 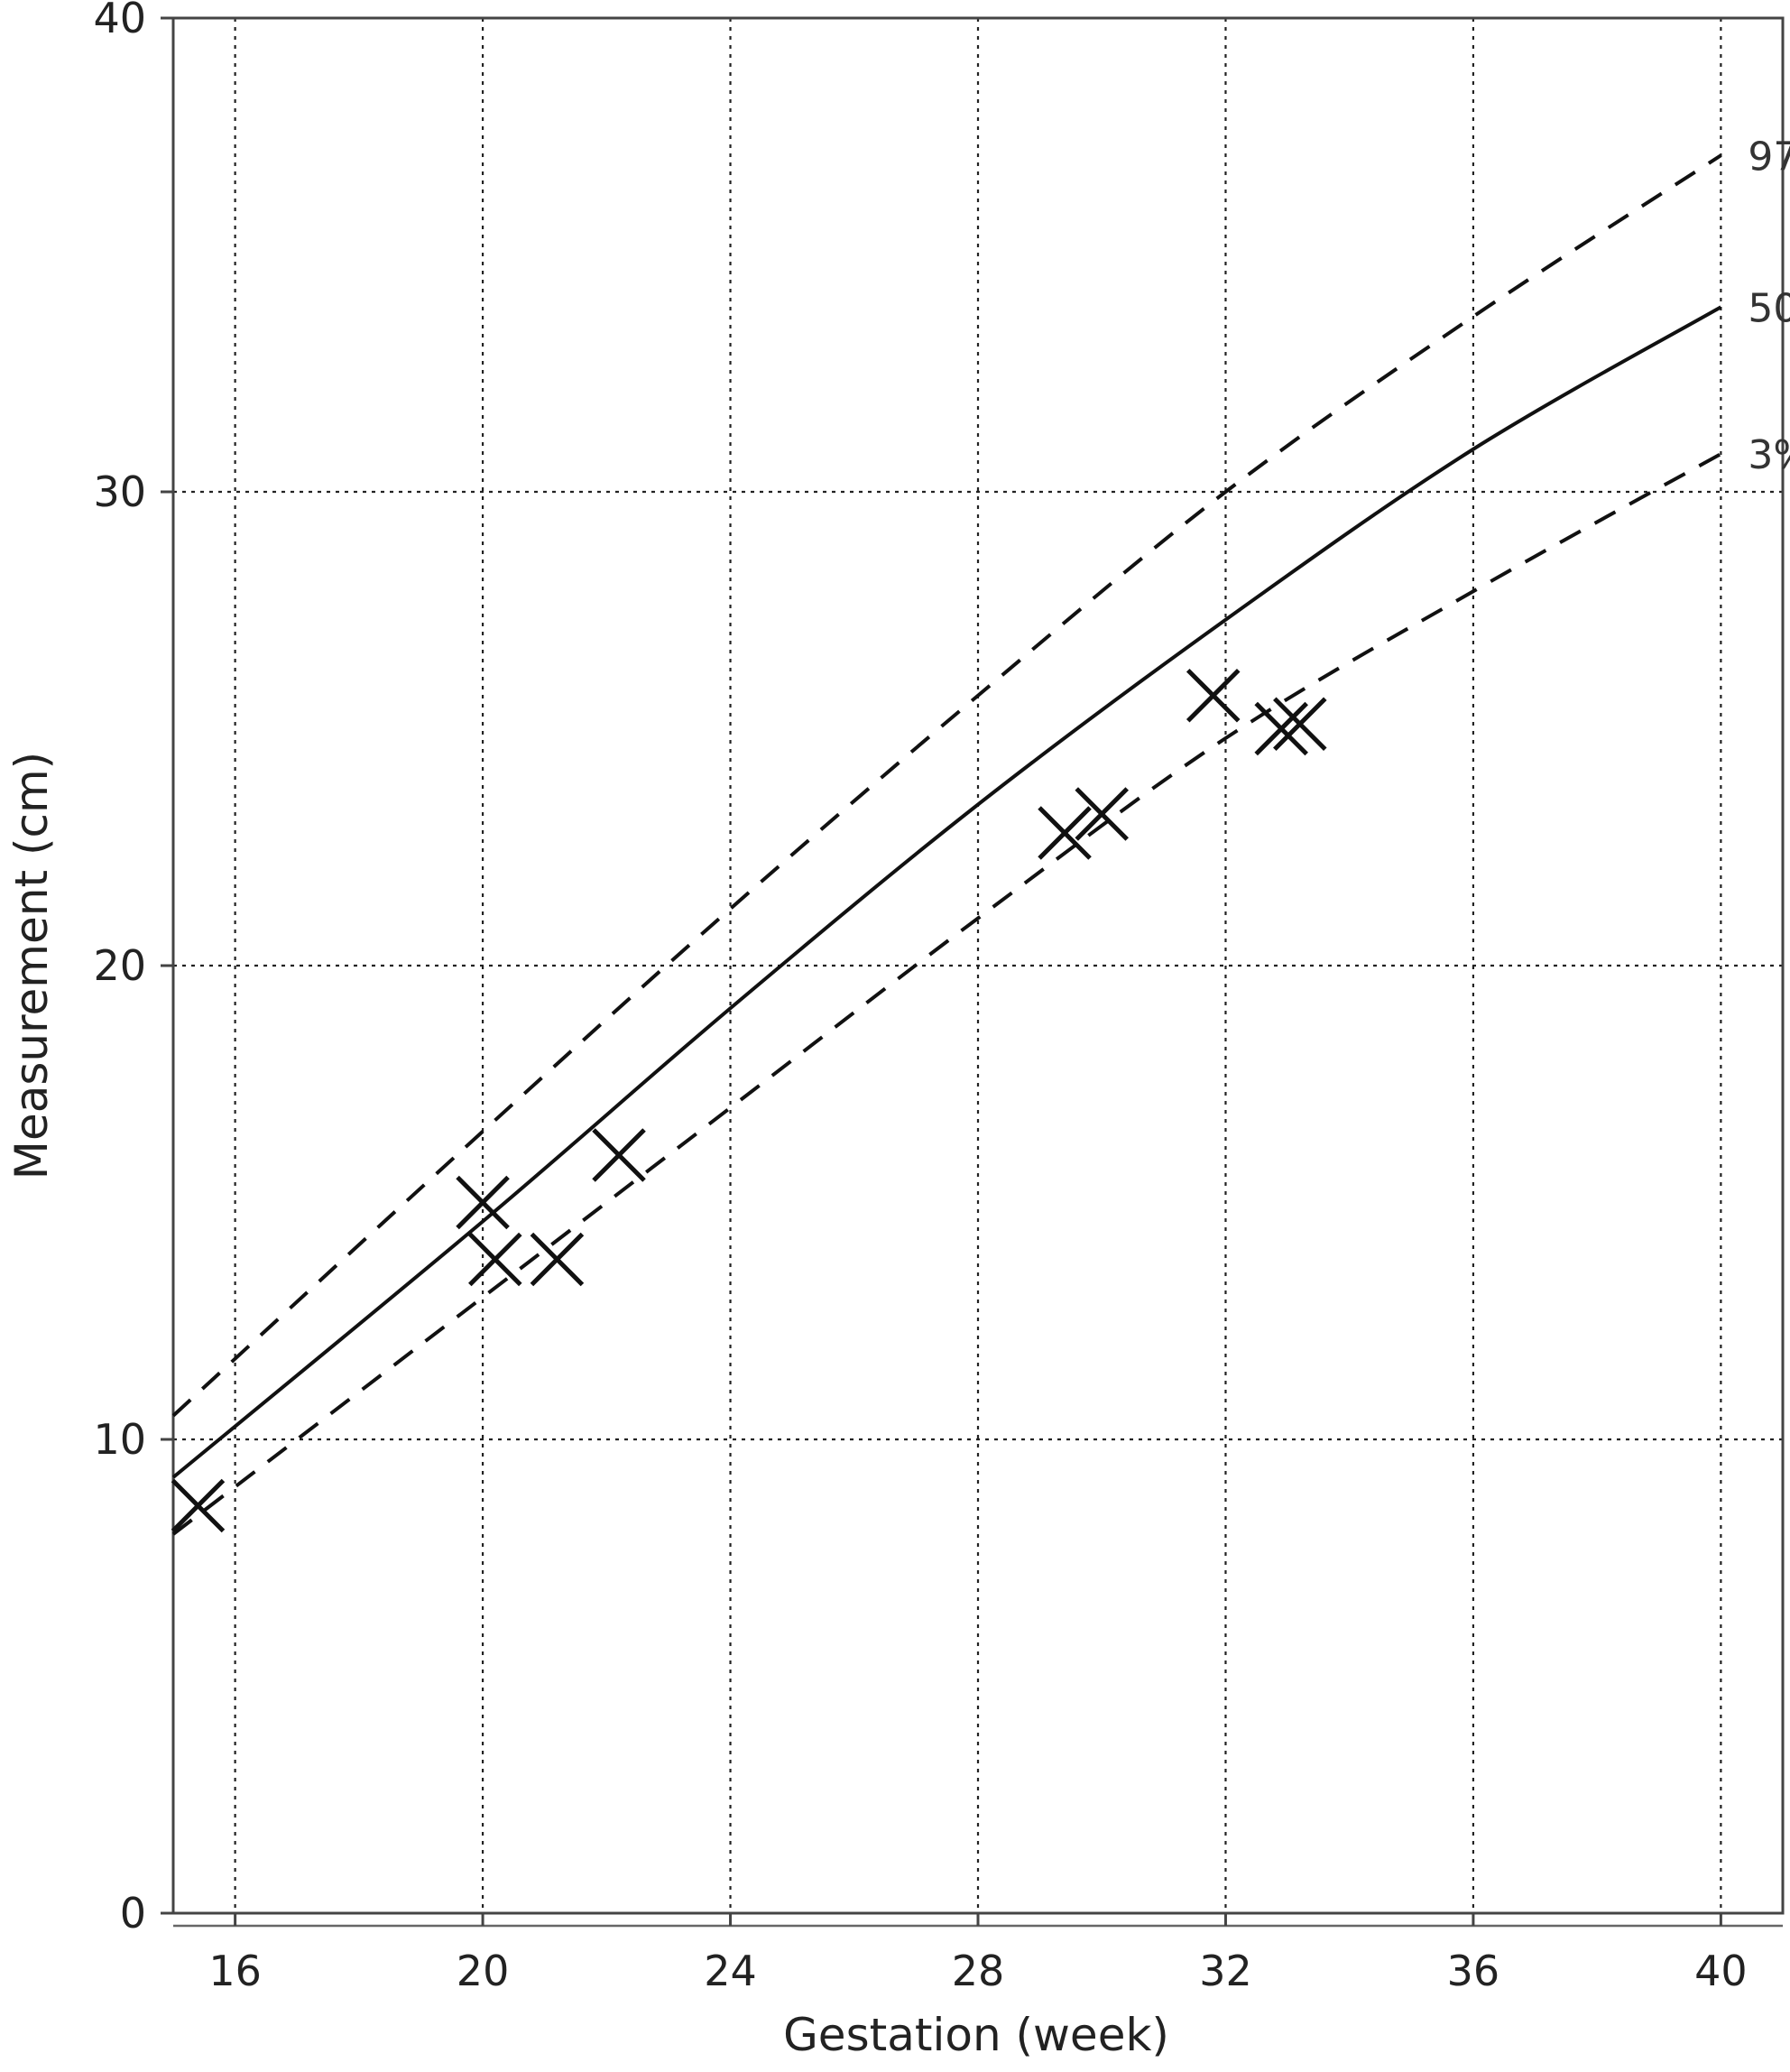 What do you see at coordinates (133, 1914) in the screenshot?
I see `y-tick-label: 0` at bounding box center [133, 1914].